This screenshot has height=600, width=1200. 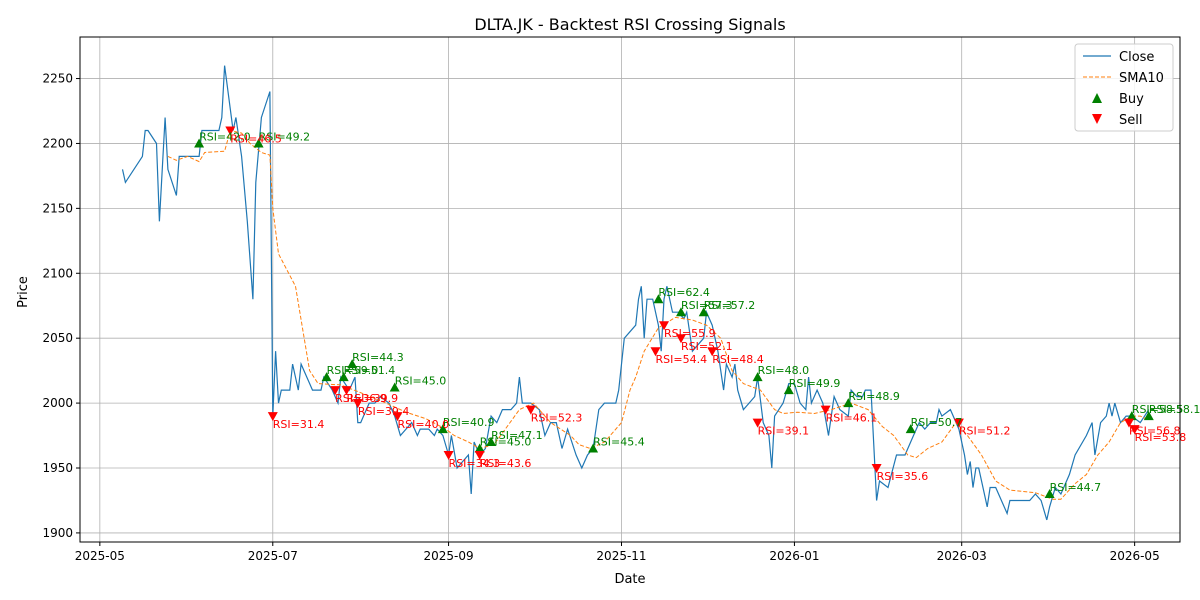 What do you see at coordinates (730, 305) in the screenshot?
I see `buy-signal-label: RSI=57.2` at bounding box center [730, 305].